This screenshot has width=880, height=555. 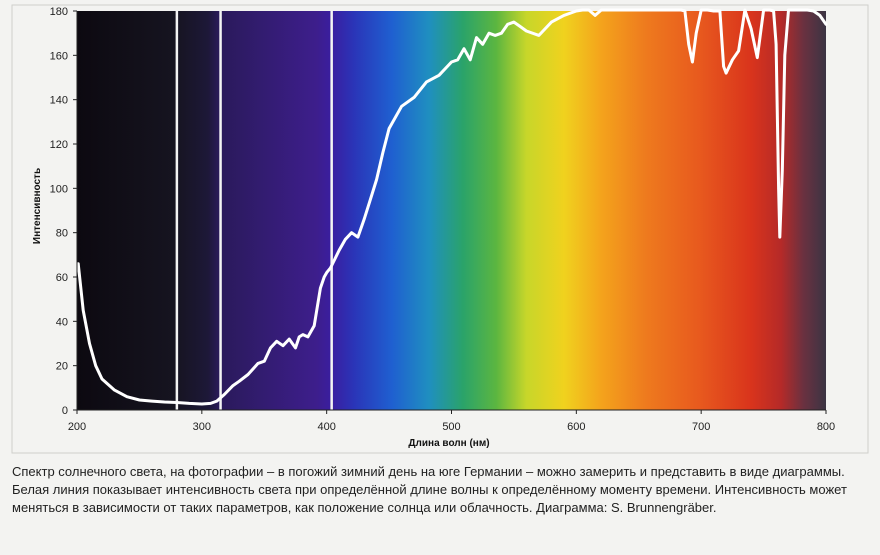 I want to click on y-tick-label: 80, so click(x=62, y=234).